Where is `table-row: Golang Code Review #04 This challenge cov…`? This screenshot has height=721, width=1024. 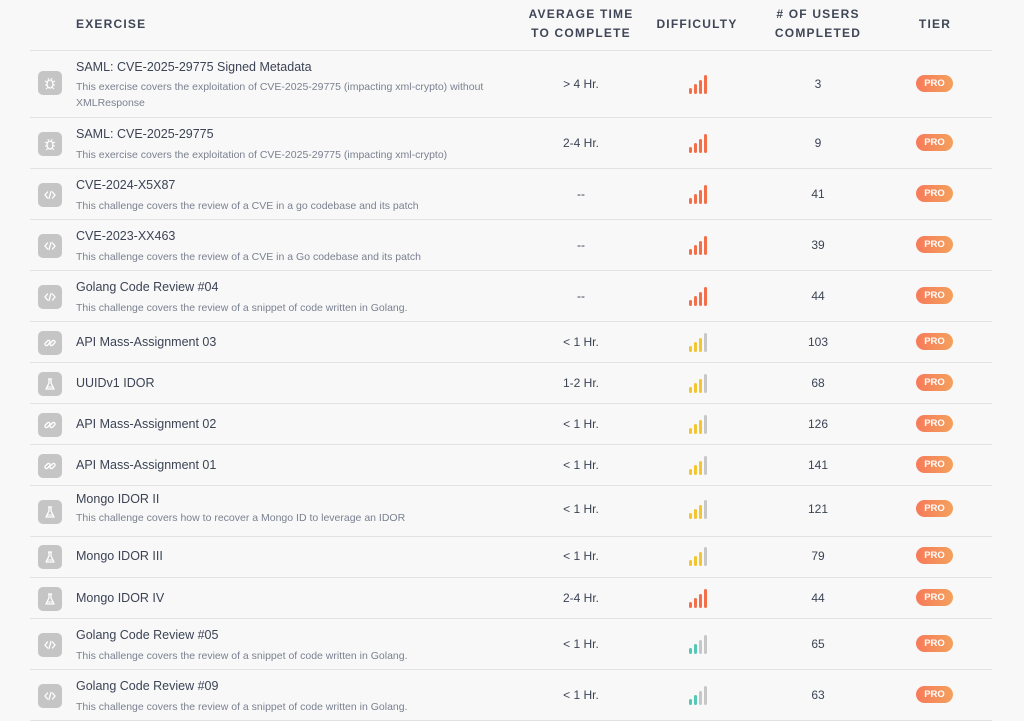
table-row: Golang Code Review #04 This challenge cov… is located at coordinates (511, 296).